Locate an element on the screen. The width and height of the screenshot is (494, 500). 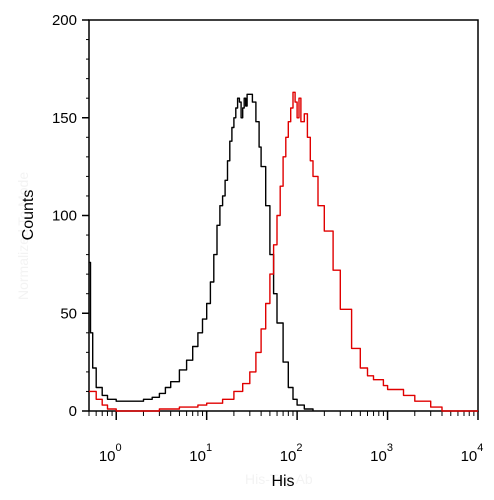
x-tick-exponent: 1 is located at coordinates (209, 448).